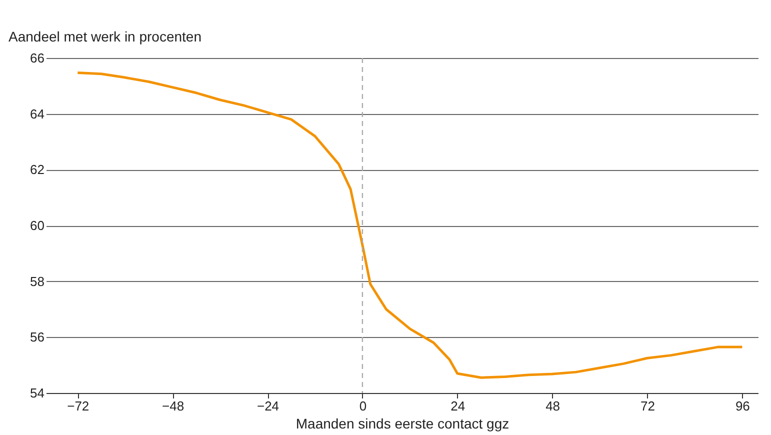  Describe the element at coordinates (105, 36) in the screenshot. I see `y-axis-title: Aandeel met werk in procenten` at that location.